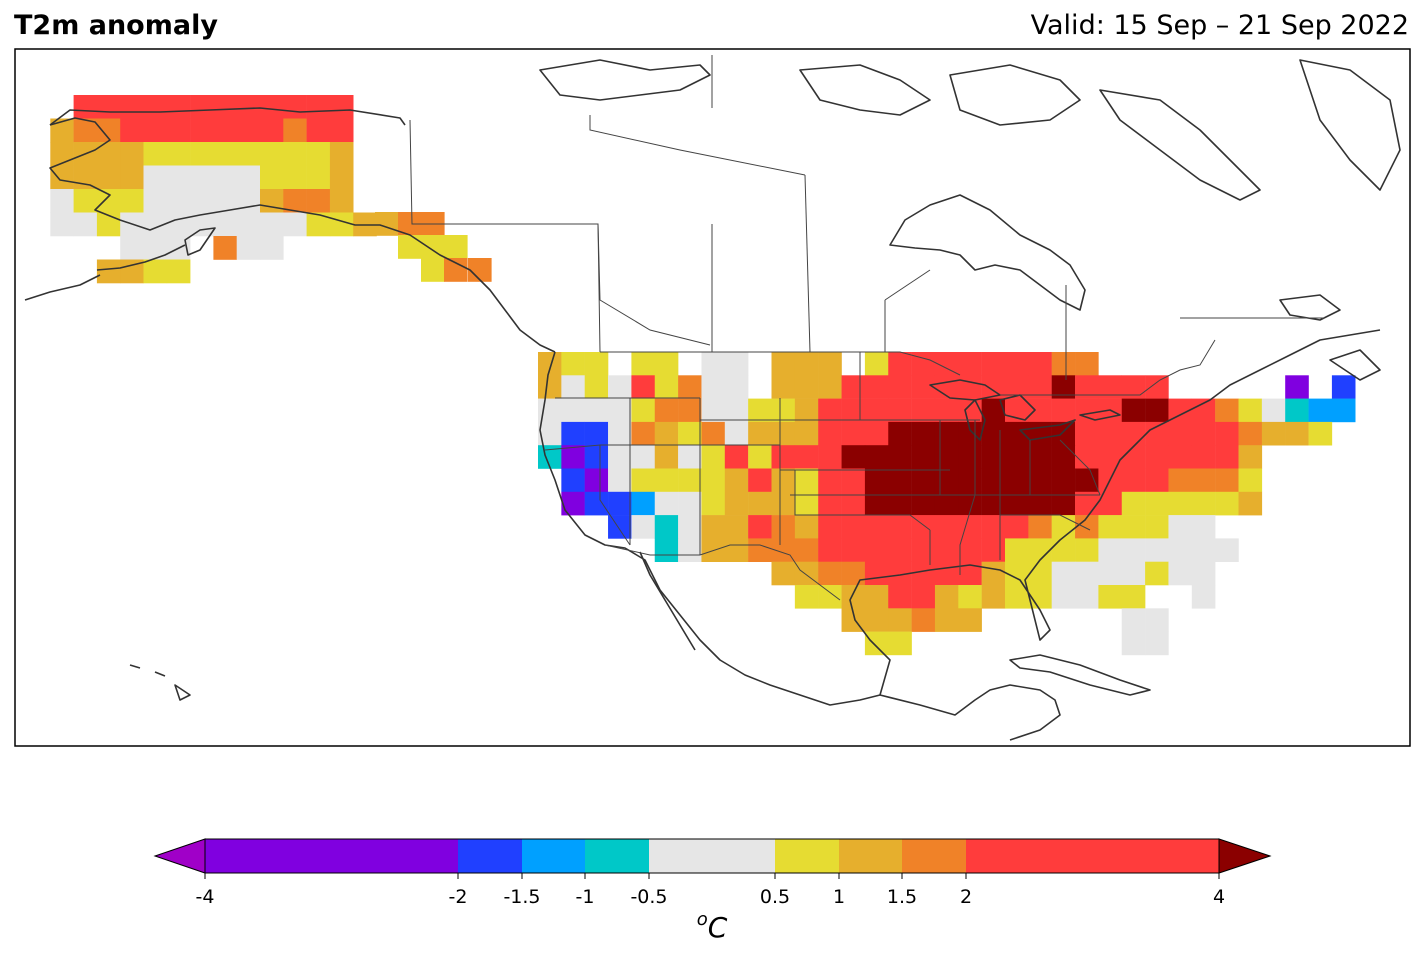 The image size is (1425, 959). What do you see at coordinates (934, 856) in the screenshot?
I see `colorbar-bin` at bounding box center [934, 856].